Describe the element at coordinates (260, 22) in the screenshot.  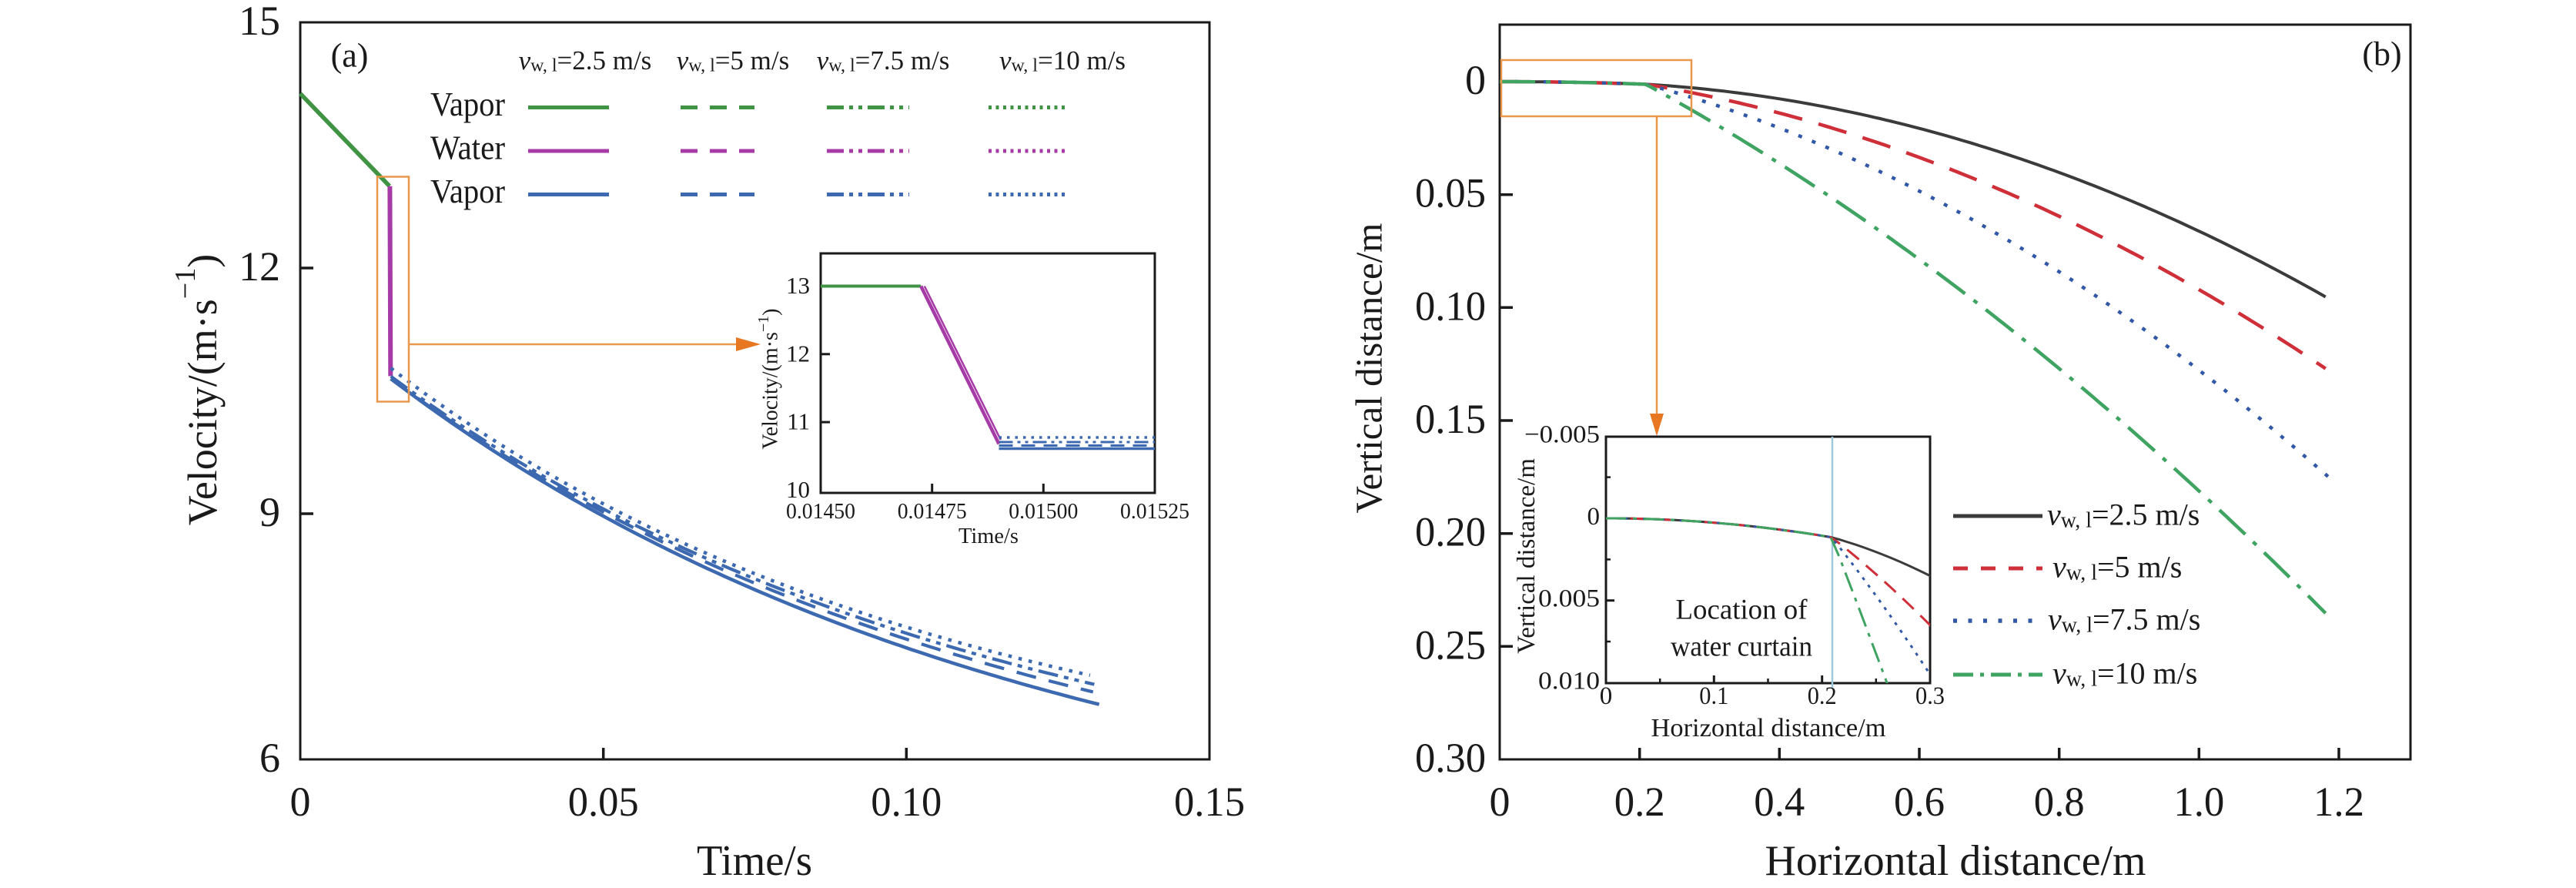
I see `svg-text: 15` at that location.